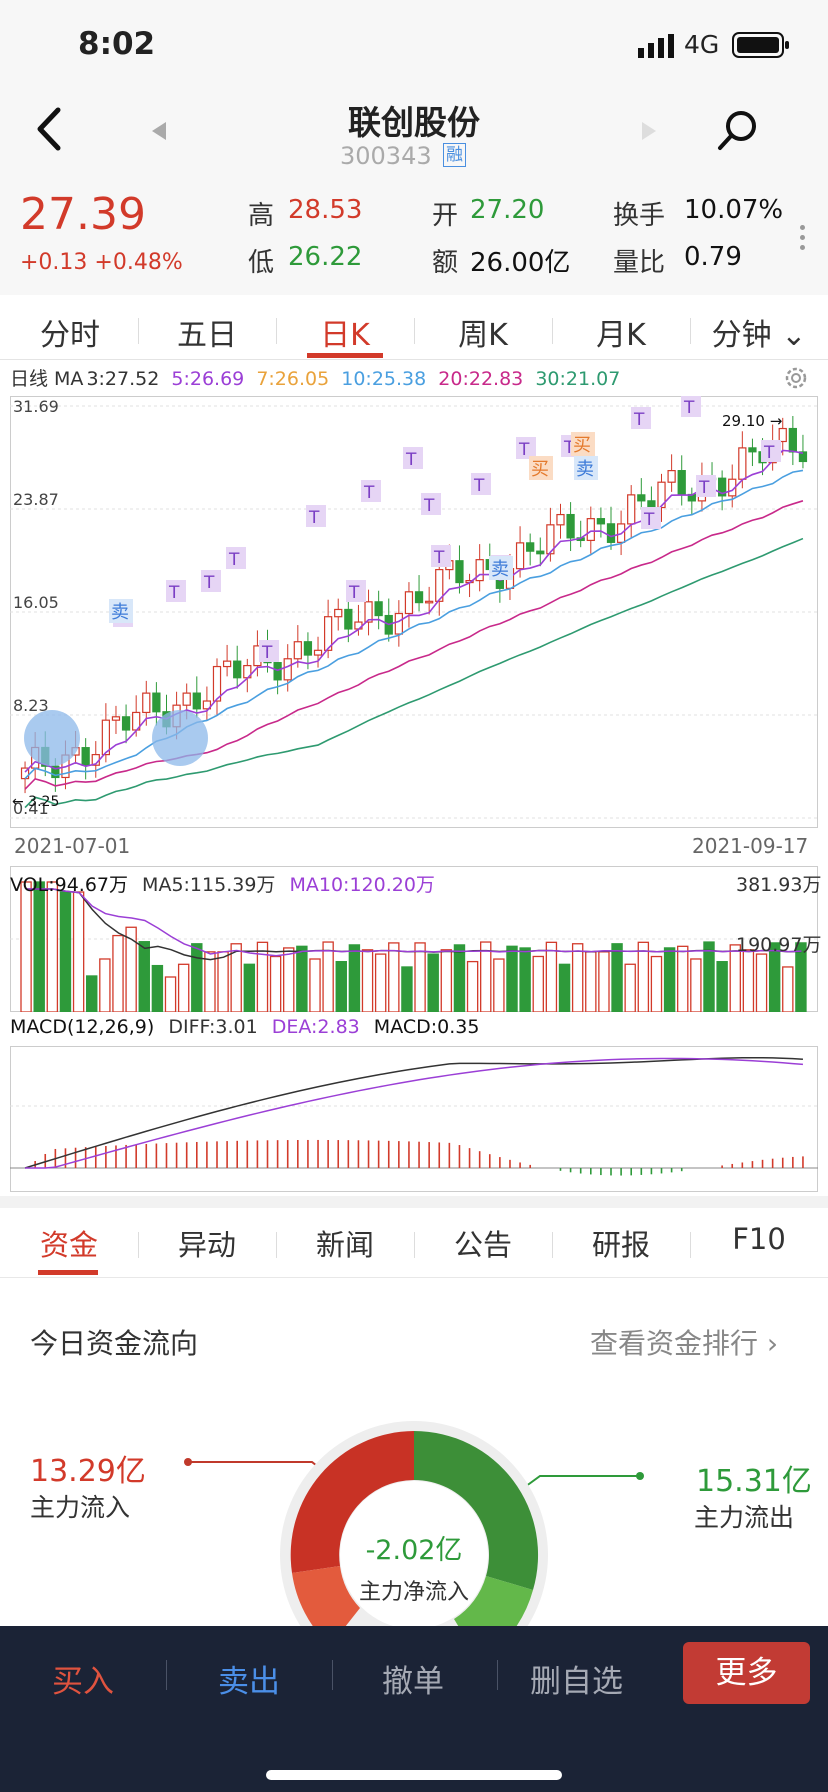 The height and width of the screenshot is (1792, 828). Describe the element at coordinates (639, 263) in the screenshot. I see `volume-ratio-label: 量比` at that location.